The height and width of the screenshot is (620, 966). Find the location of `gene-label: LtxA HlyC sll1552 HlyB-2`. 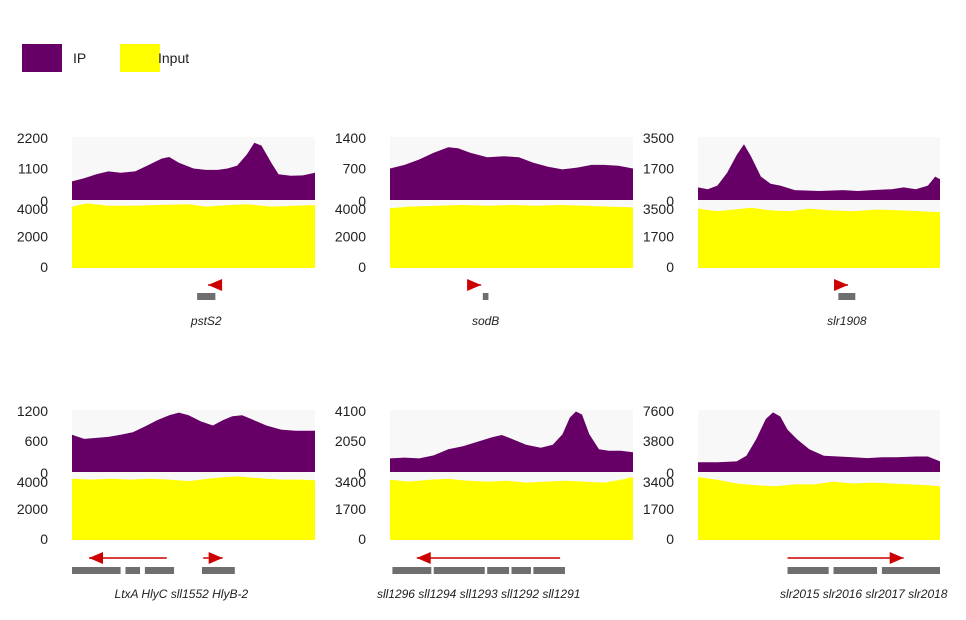

gene-label: LtxA HlyC sll1552 HlyB-2 is located at coordinates (182, 594).